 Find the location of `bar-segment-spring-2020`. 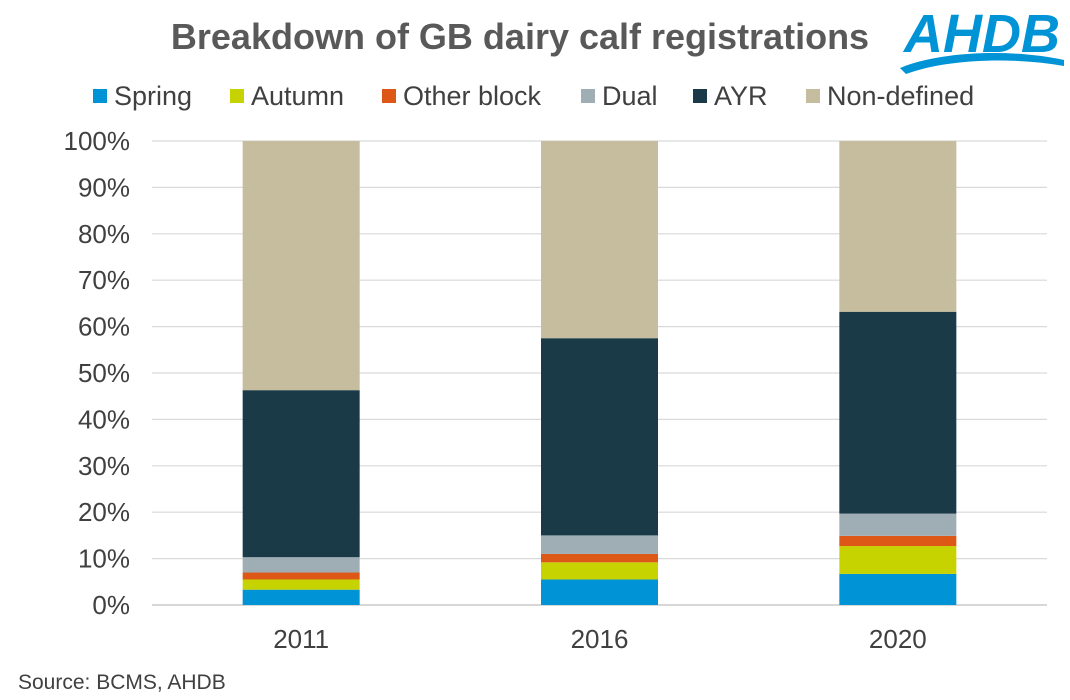

bar-segment-spring-2020 is located at coordinates (898, 589).